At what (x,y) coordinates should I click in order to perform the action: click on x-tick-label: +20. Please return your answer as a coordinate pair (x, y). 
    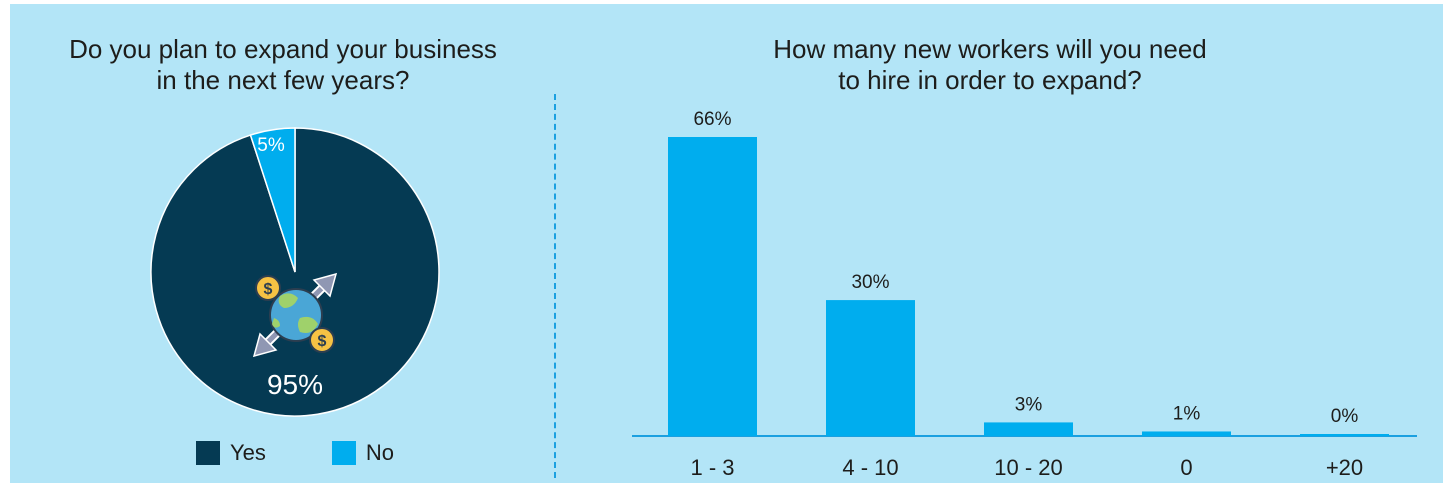
    Looking at the image, I should click on (1344, 467).